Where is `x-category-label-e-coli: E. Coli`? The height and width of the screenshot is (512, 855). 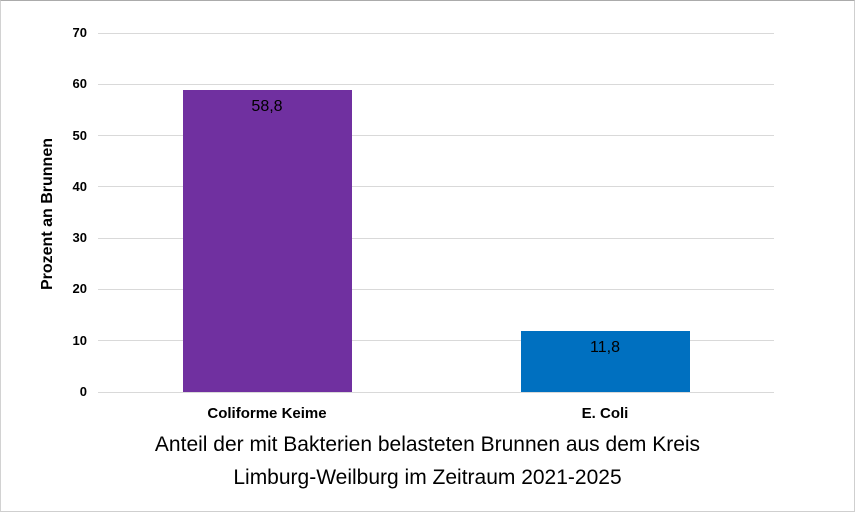 x-category-label-e-coli: E. Coli is located at coordinates (605, 413).